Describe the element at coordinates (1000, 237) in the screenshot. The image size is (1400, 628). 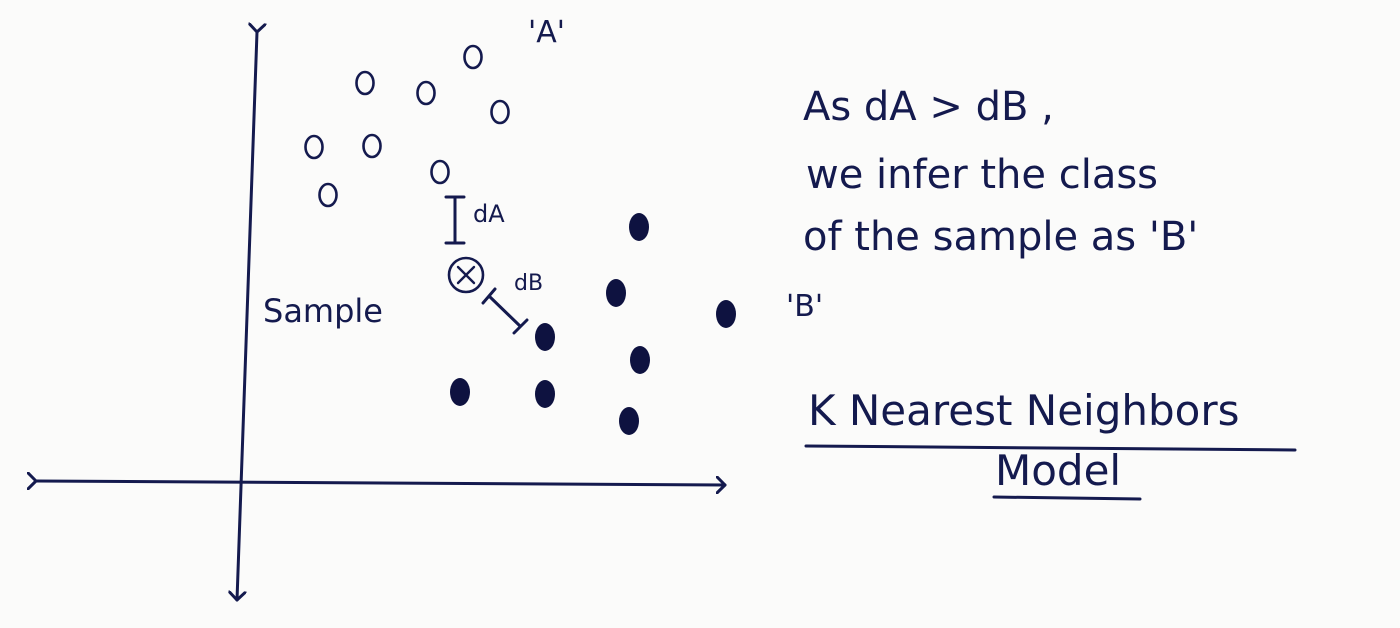
I see `explanation-line-3: of the sample as 'B'` at that location.